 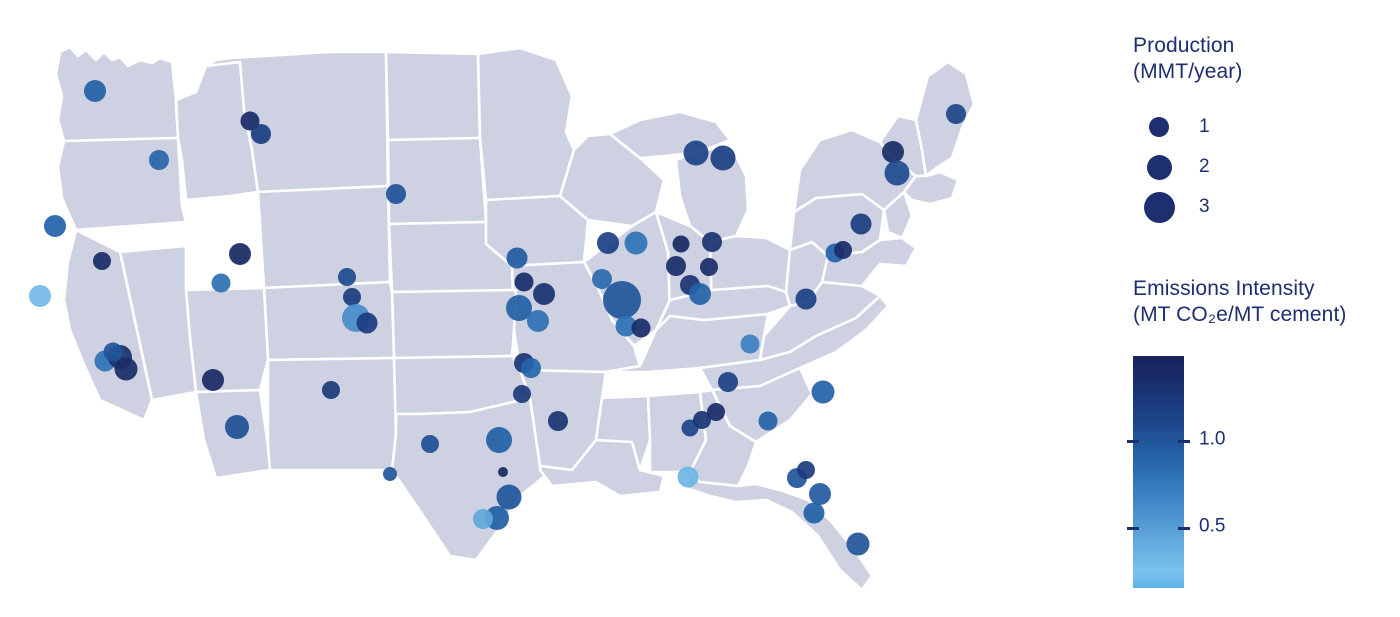 I want to click on production-legend-title-line1: Production, so click(x=1184, y=45).